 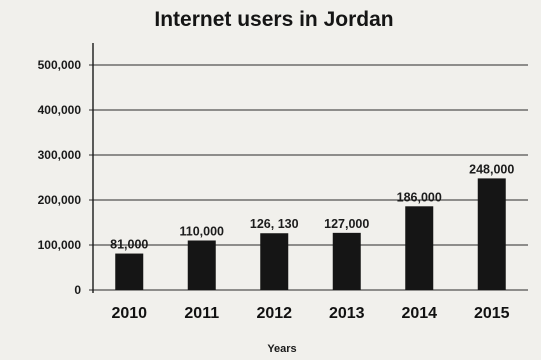 I want to click on y-tick-label: 0, so click(x=77, y=290).